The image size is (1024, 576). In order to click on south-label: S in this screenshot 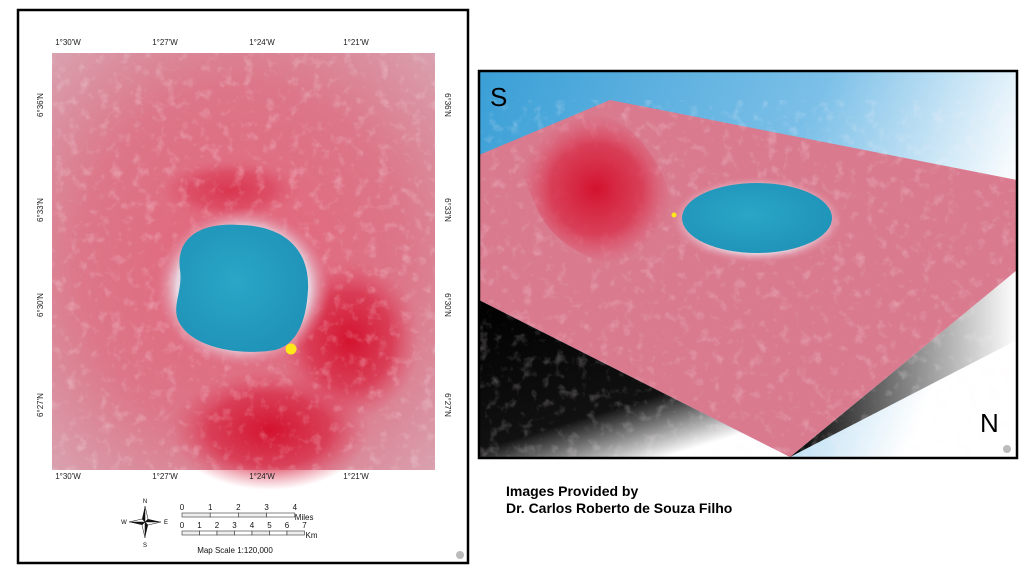, I will do `click(498, 97)`.